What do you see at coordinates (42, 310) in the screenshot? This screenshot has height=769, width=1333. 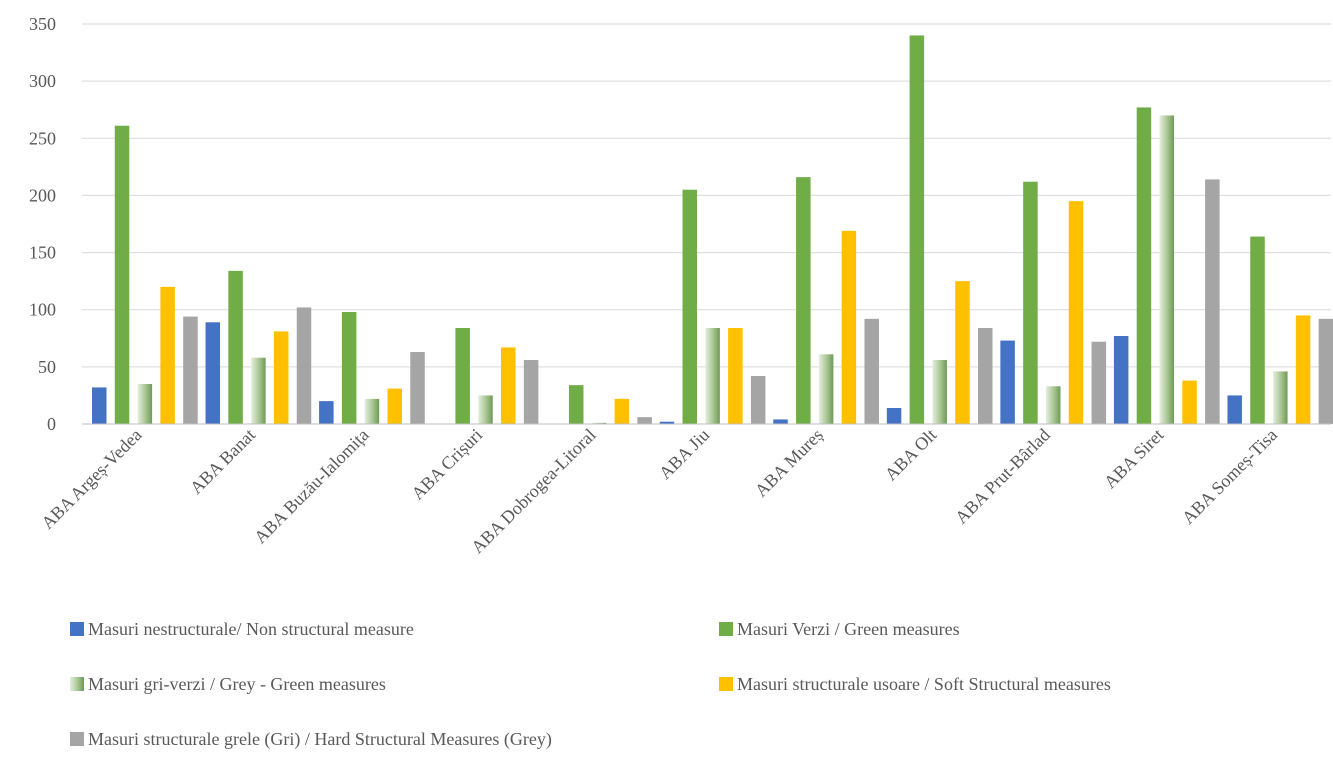 I see `y-tick-label: 100` at bounding box center [42, 310].